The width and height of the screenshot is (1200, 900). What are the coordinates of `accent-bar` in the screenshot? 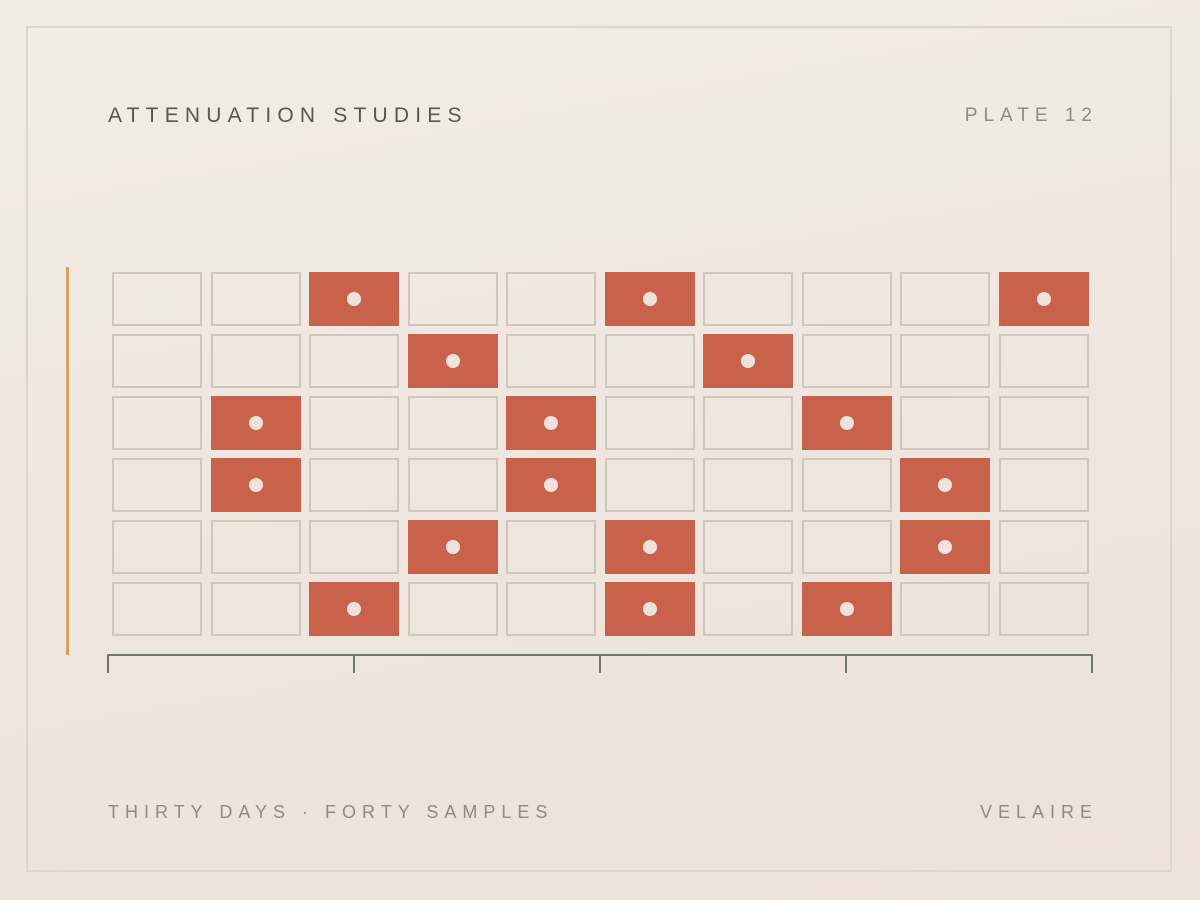 It's located at (67, 461).